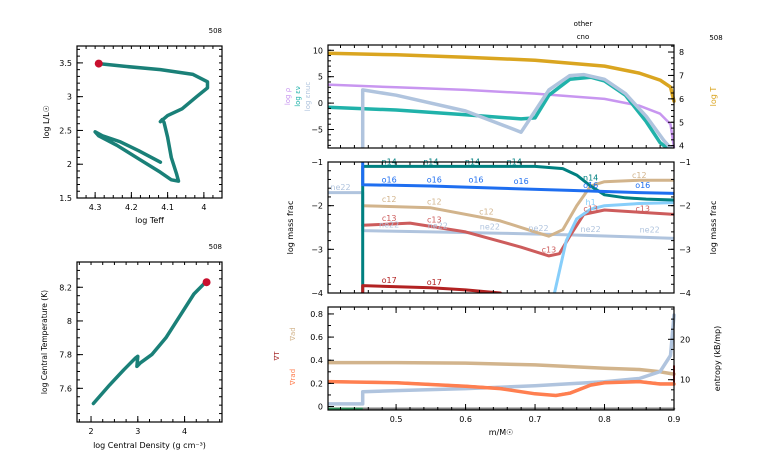 This screenshot has height=460, width=766. I want to click on y2-tick-label: −1, so click(685, 162).